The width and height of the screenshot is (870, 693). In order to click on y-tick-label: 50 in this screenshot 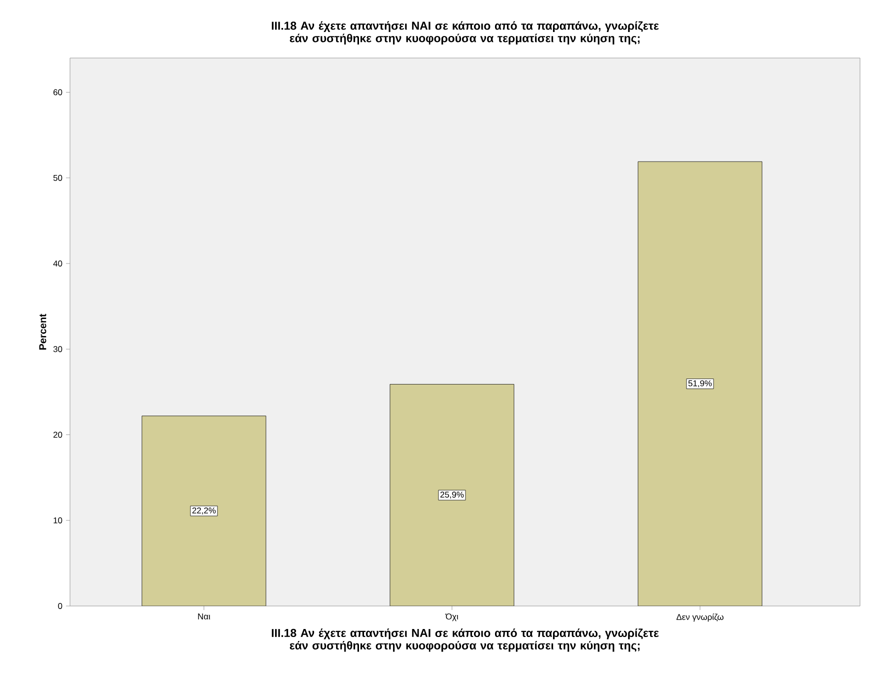, I will do `click(57, 177)`.